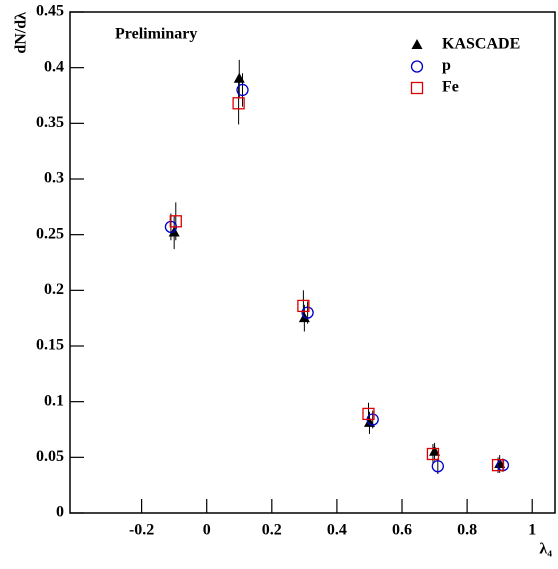  What do you see at coordinates (545, 549) in the screenshot?
I see `x-axis-label: λ₄` at bounding box center [545, 549].